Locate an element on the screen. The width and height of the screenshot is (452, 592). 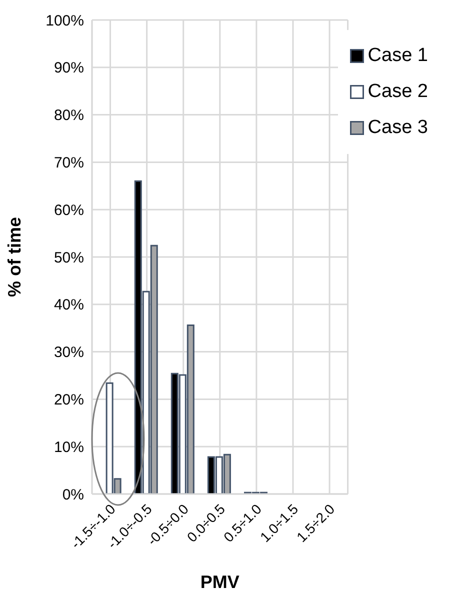
y-tick-label: 10% is located at coordinates (69, 447).